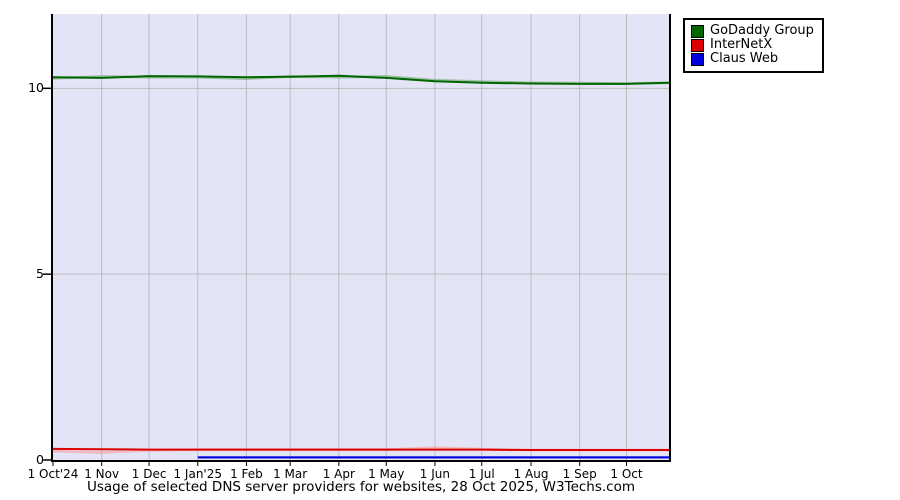 This screenshot has width=900, height=500. What do you see at coordinates (741, 44) in the screenshot?
I see `legend-label: InterNetX` at bounding box center [741, 44].